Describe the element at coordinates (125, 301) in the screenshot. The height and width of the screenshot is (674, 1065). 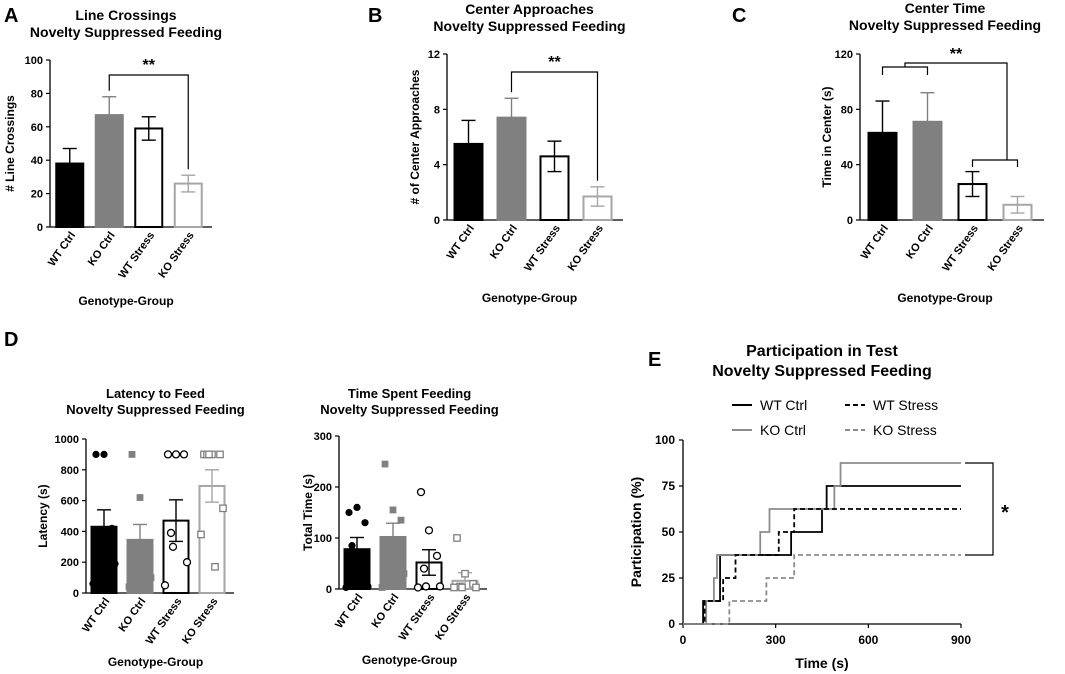
I see `x-axis-title: Genotype-Group` at that location.